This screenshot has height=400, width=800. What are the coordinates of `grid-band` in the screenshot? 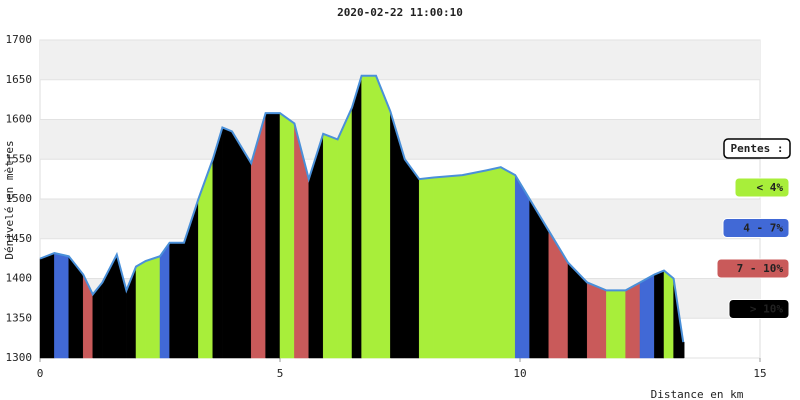 It's located at (400, 60).